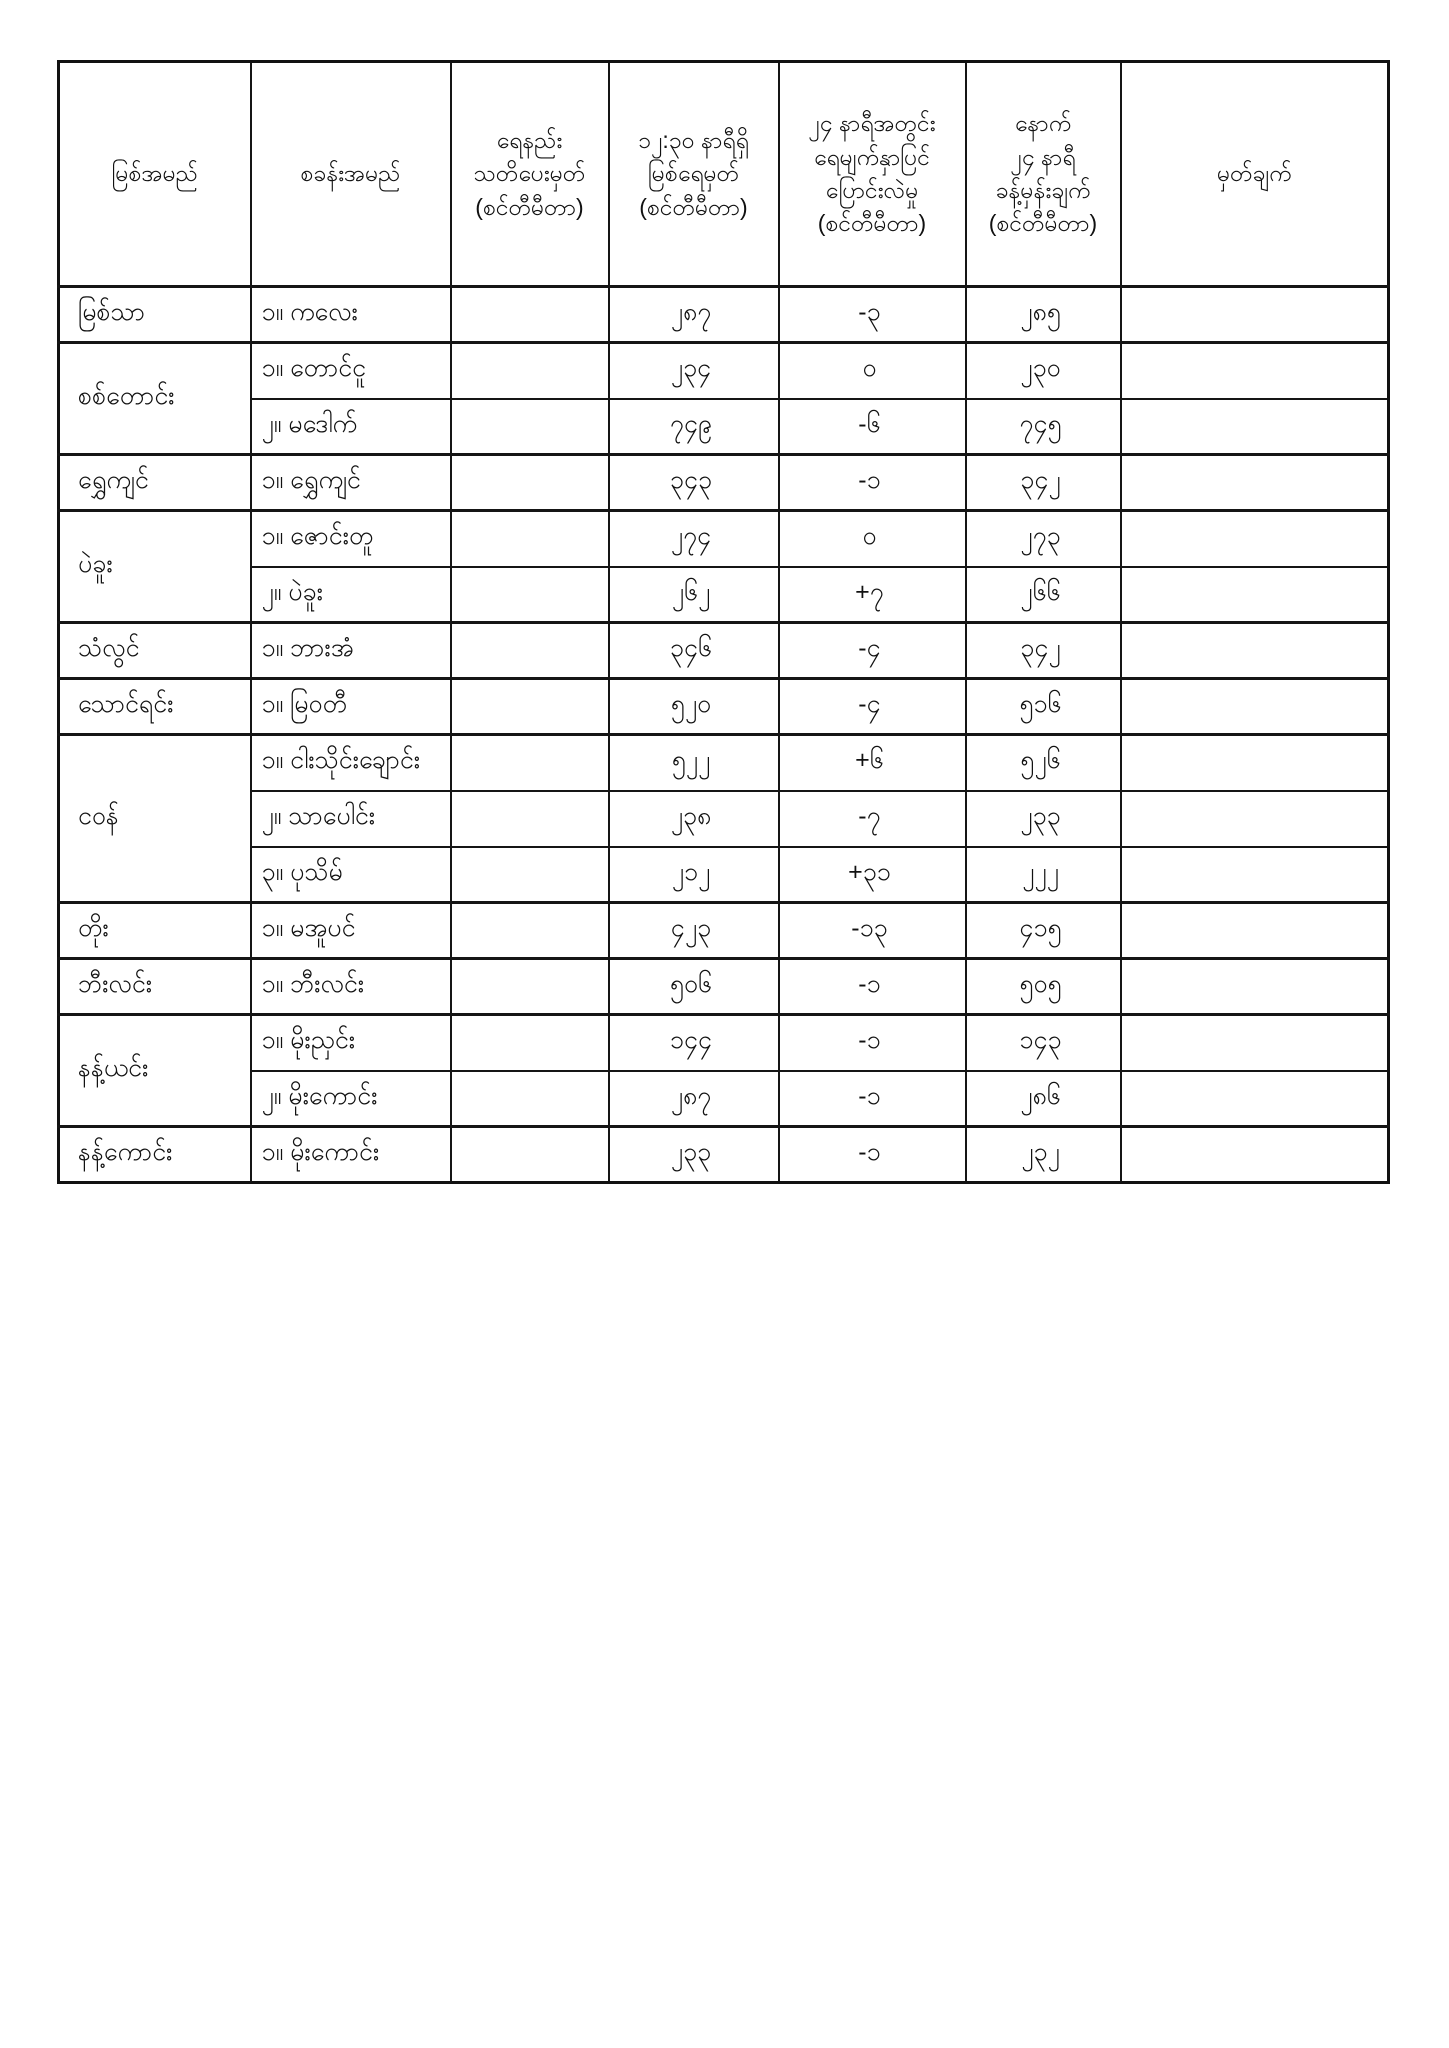 Image resolution: width=1449 pixels, height=2048 pixels. Describe the element at coordinates (723, 650) in the screenshot. I see `table-row: သံလွင် ၁။ ဘားအံ ၃၄၆ -၄ ၃၄၂` at that location.